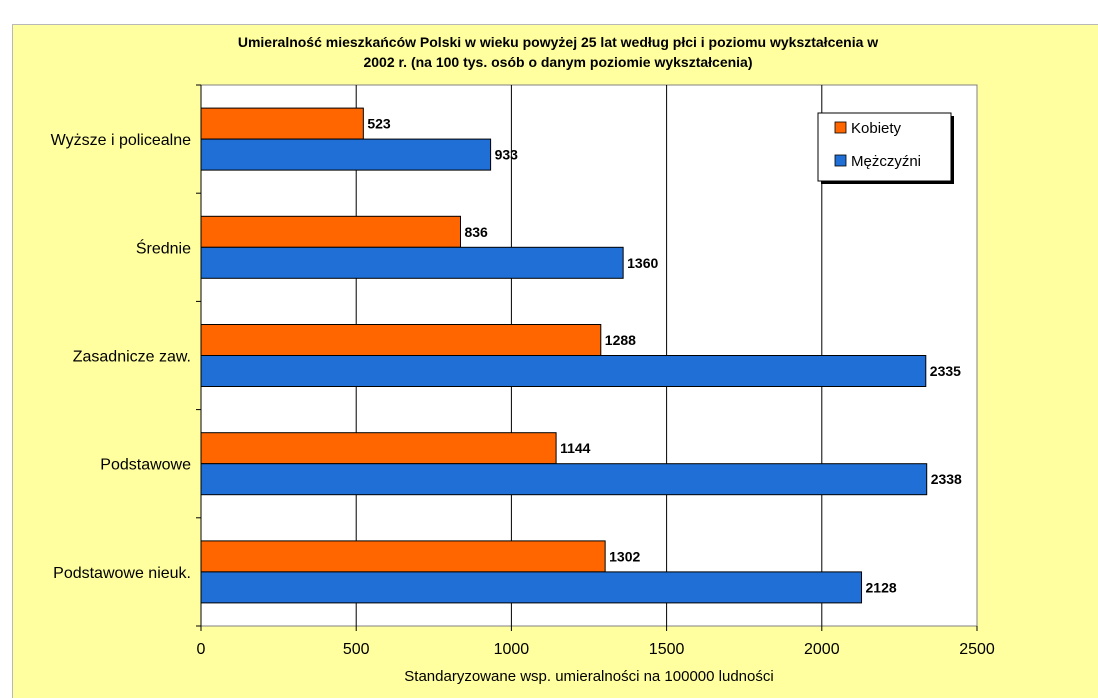 This screenshot has height=698, width=1098. Describe the element at coordinates (512, 649) in the screenshot. I see `x-tick-label: 1000` at that location.